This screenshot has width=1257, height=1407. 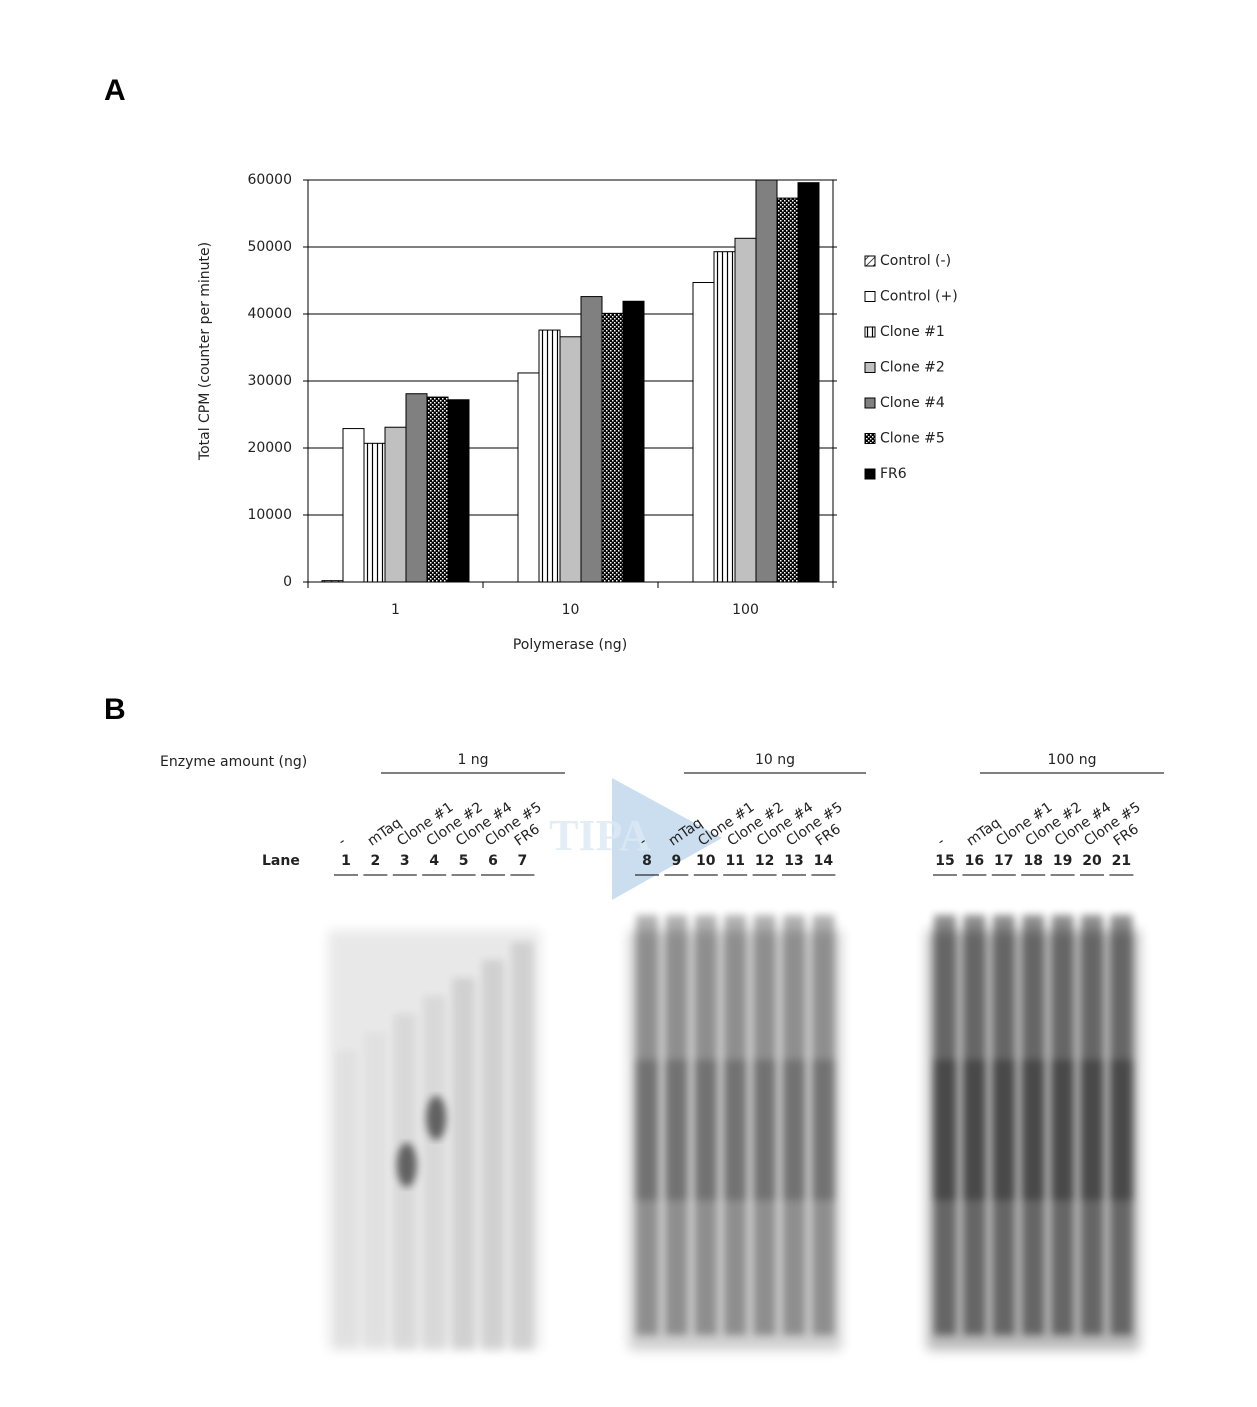 What do you see at coordinates (734, 861) in the screenshot?
I see `lane-number: 11` at bounding box center [734, 861].